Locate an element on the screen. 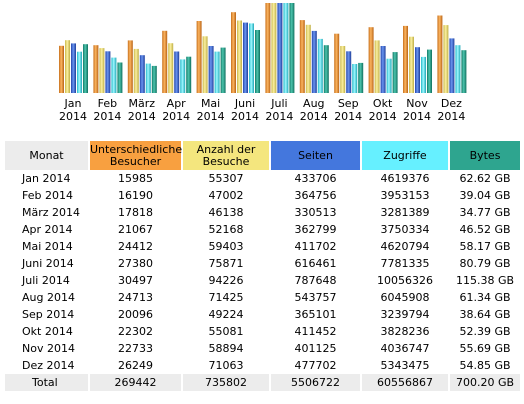 This screenshot has height=404, width=524. table-row: Apr 2014 21067 52168 362799 3750334 46.52 GB is located at coordinates (263, 229).